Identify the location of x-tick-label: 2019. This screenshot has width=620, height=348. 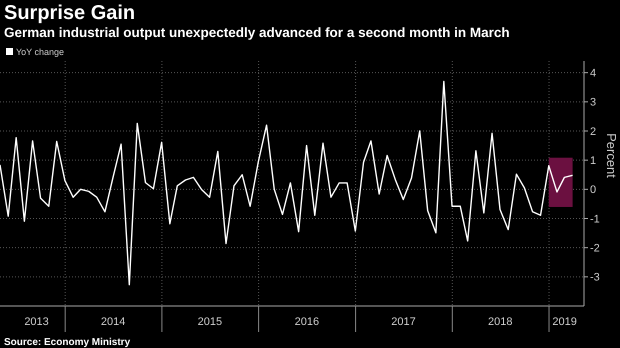
(564, 322).